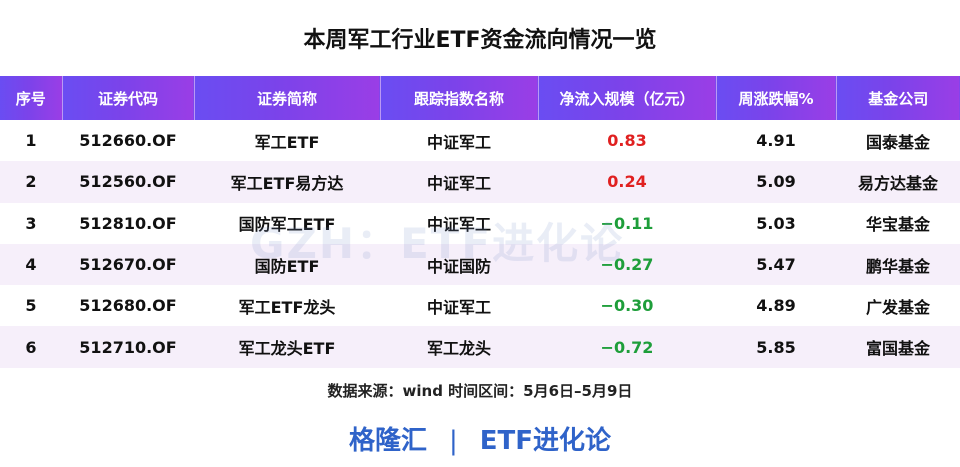 The width and height of the screenshot is (960, 467). I want to click on source-note: 数据来源：wind 时间区间：5月6日–5月9日, so click(480, 391).